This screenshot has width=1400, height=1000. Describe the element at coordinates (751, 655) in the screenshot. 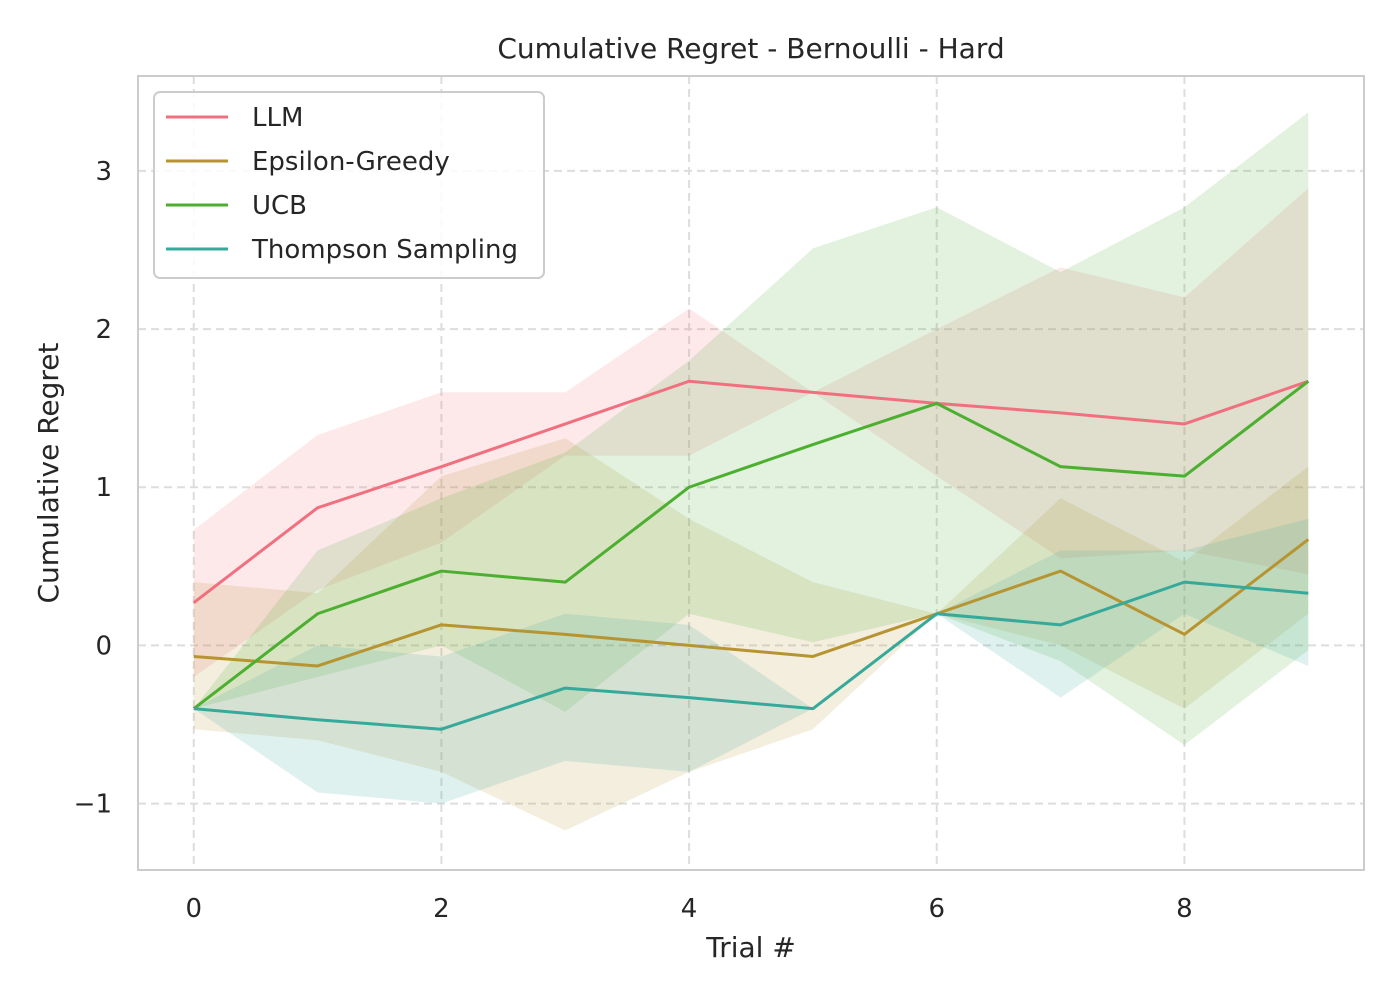

I see `series-line` at that location.